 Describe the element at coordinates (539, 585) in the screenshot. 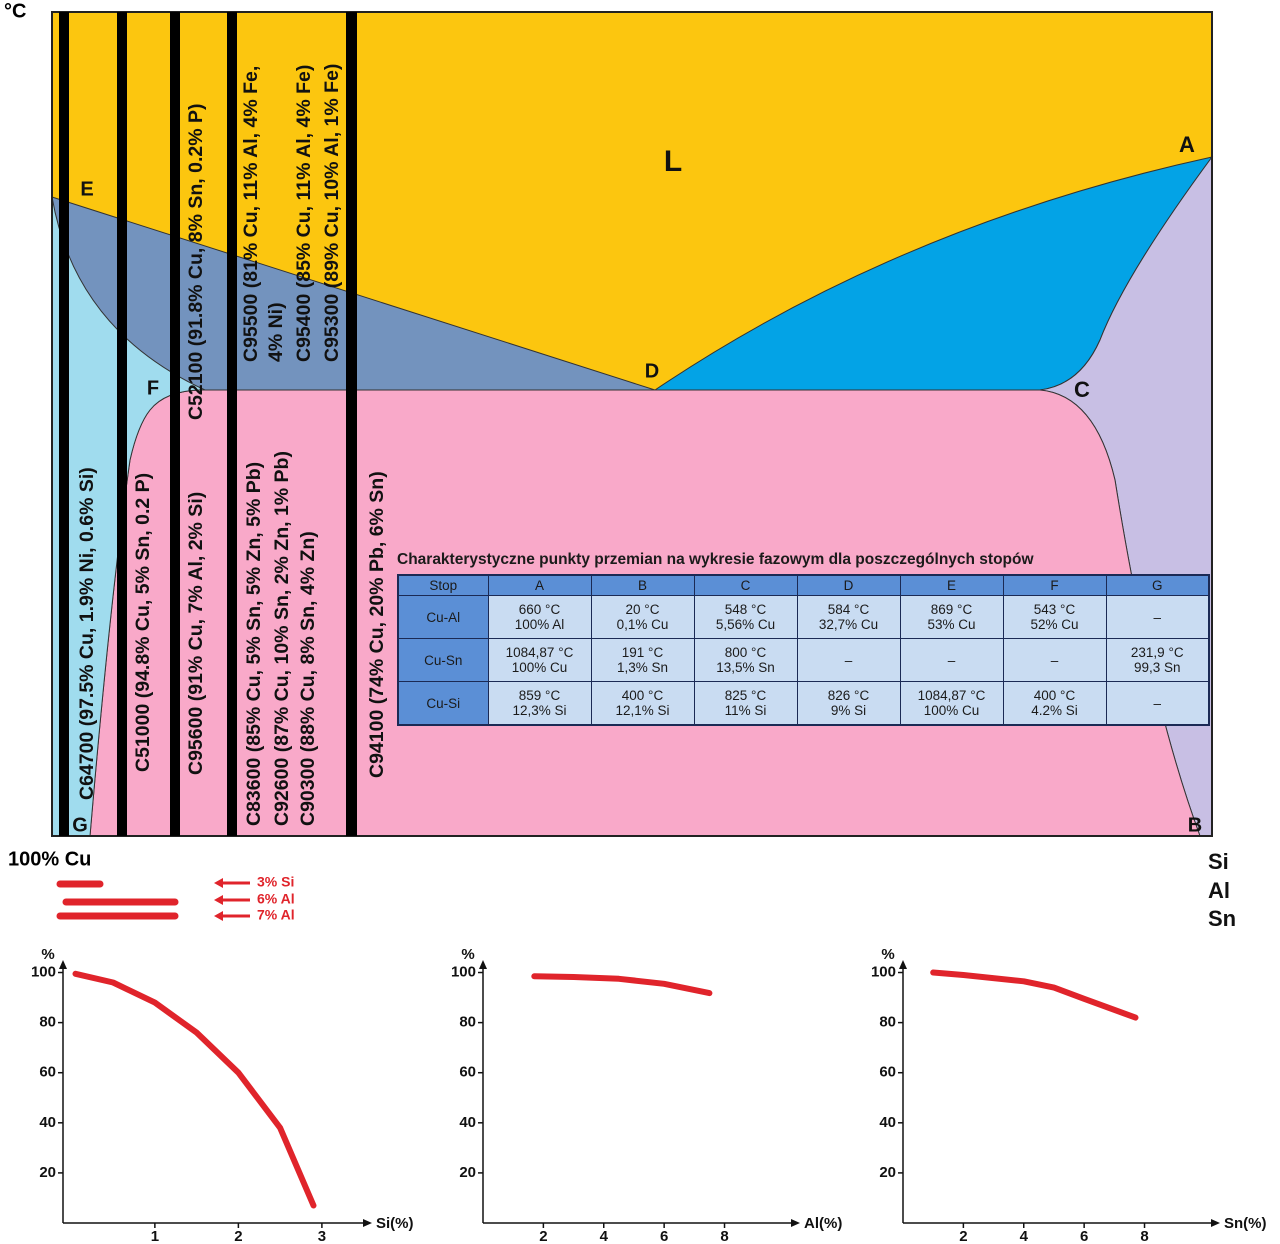

I see `header-cell: A` at that location.